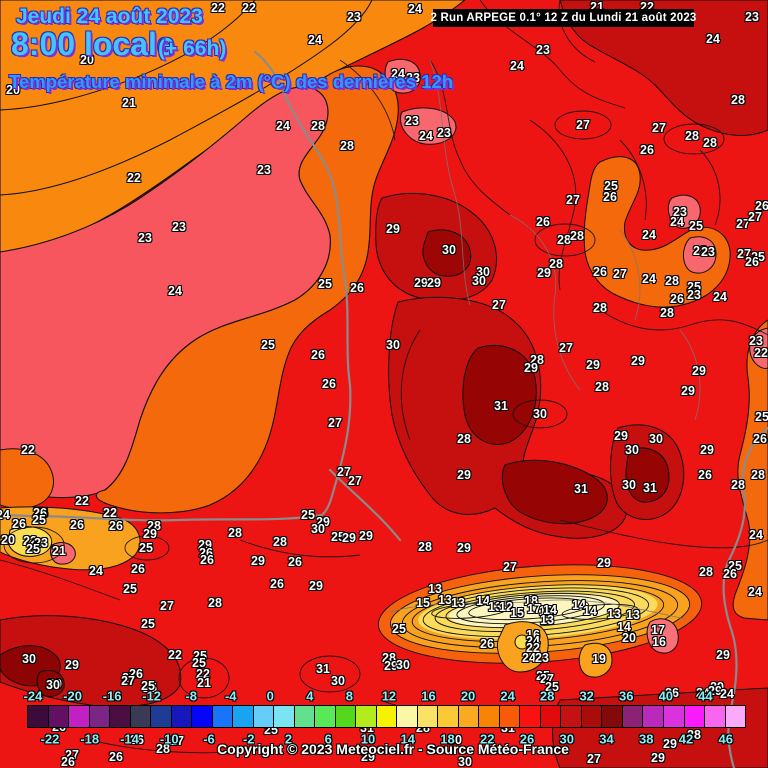 The width and height of the screenshot is (768, 768). Describe the element at coordinates (566, 739) in the screenshot. I see `legend-value-label: 30` at that location.